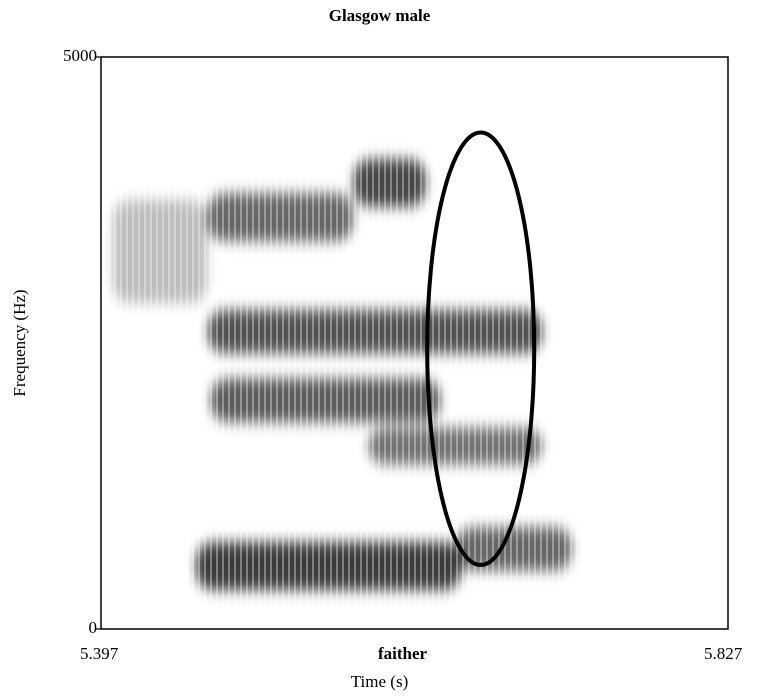 This screenshot has height=696, width=759. What do you see at coordinates (93, 627) in the screenshot?
I see `y-tick-label-min: 0` at bounding box center [93, 627].